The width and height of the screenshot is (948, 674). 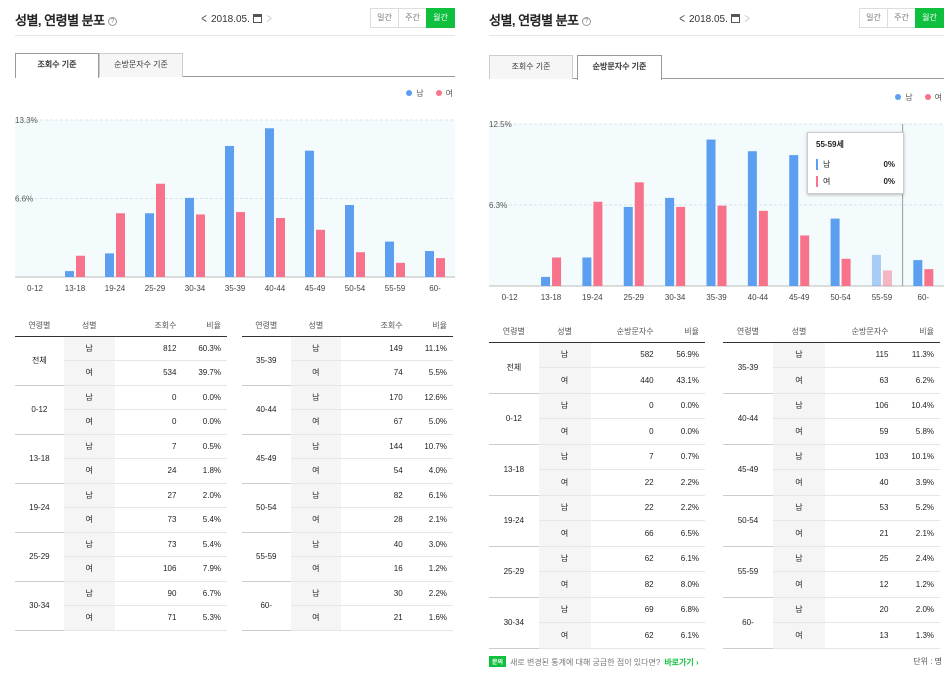 I want to click on ratio-cell: 2.2%, so click(x=682, y=508).